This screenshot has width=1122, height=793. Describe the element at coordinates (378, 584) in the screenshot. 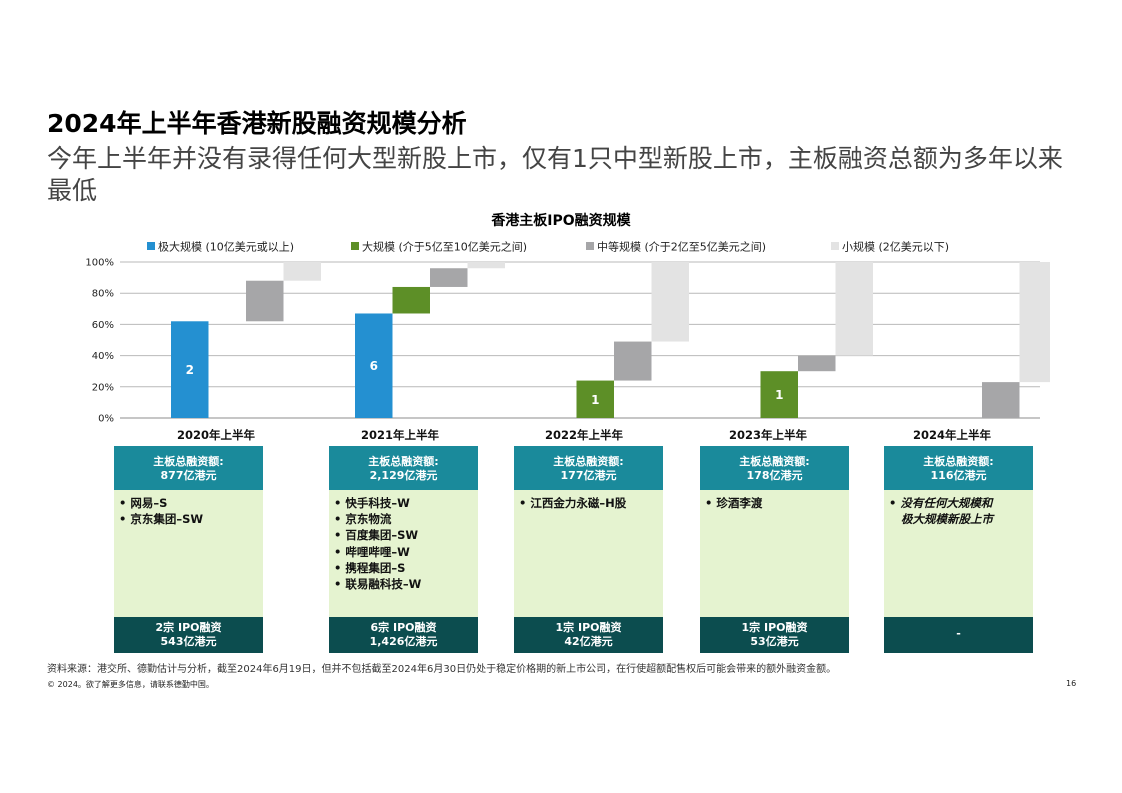

I see `list-item: • 联易融科技–W` at that location.